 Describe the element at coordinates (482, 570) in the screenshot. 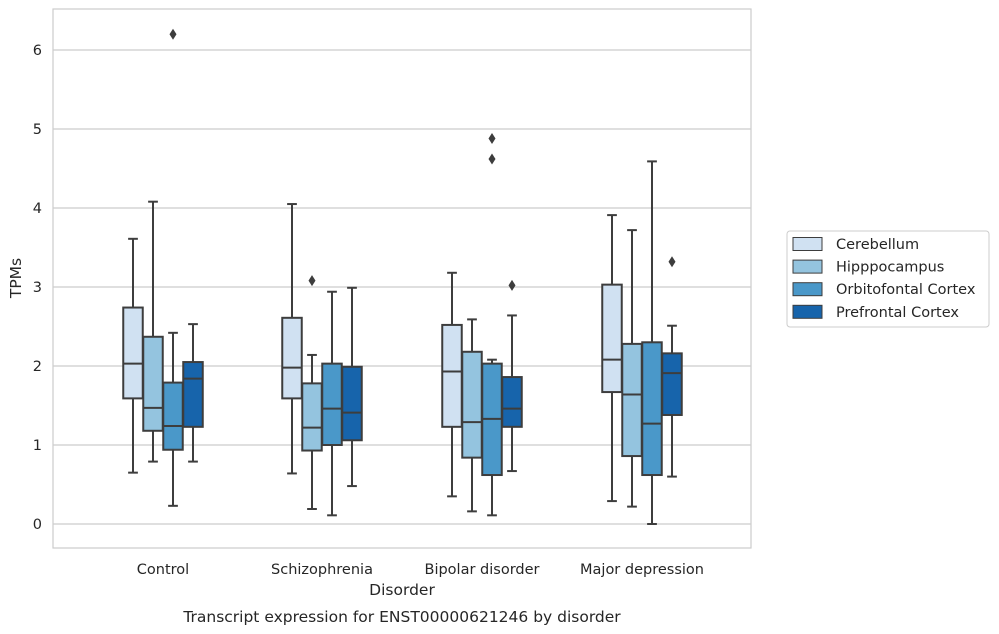

I see `x-tick-label: Bipolar disorder` at that location.